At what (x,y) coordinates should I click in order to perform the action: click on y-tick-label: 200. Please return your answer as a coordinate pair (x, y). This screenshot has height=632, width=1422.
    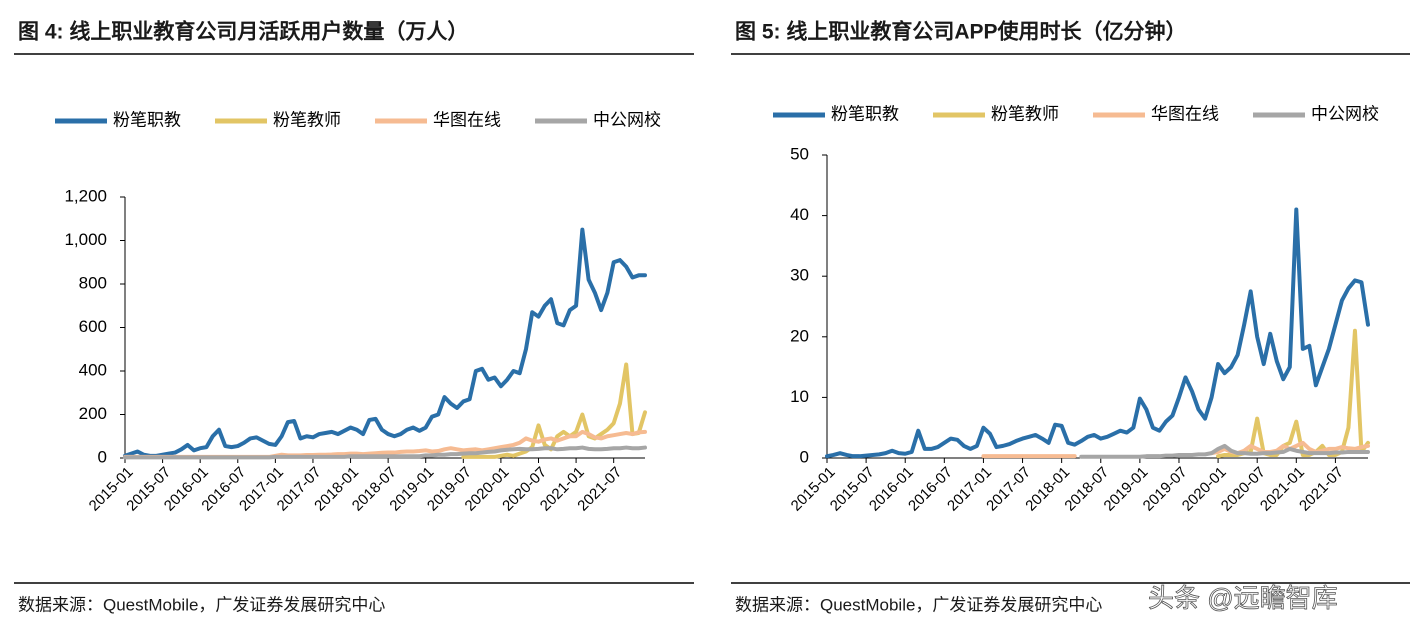
    Looking at the image, I should click on (93, 413).